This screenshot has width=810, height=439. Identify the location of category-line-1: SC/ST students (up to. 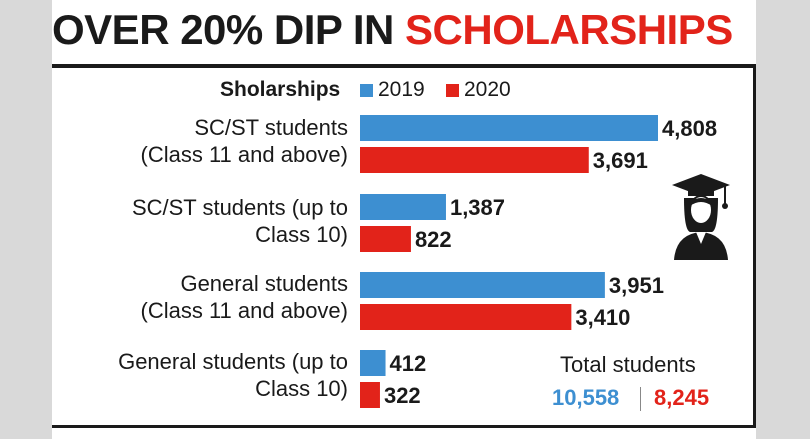
(239, 207).